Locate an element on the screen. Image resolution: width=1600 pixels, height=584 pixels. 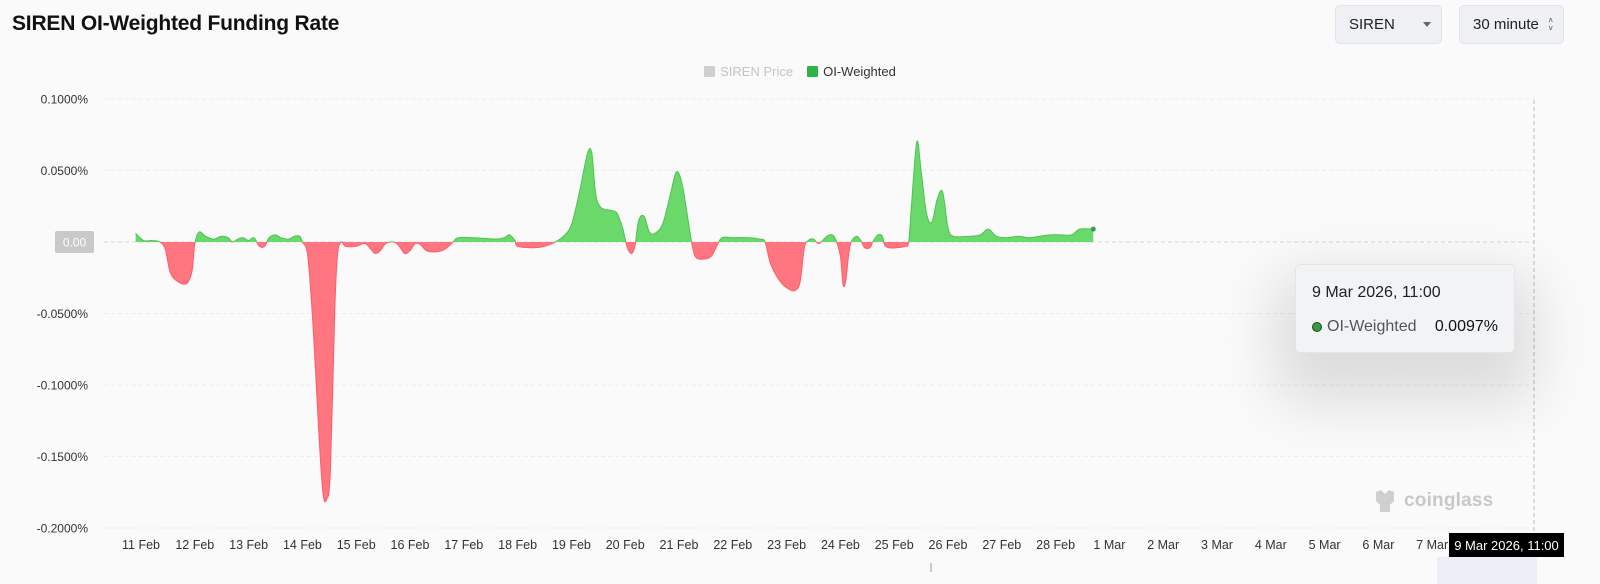
x-tick-label: 14 Feb is located at coordinates (302, 545).